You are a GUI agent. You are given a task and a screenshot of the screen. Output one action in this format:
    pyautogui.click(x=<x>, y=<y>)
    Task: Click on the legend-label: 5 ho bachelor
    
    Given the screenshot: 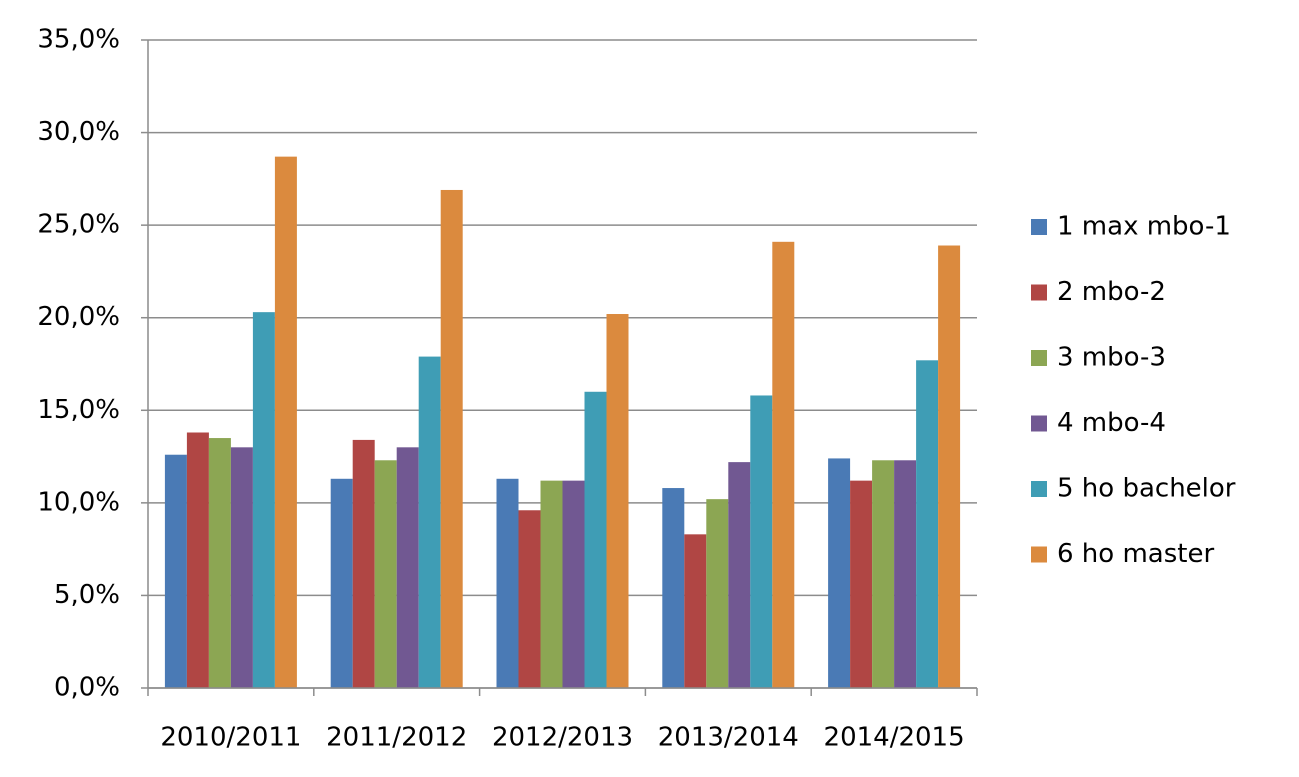 What is the action you would take?
    pyautogui.click(x=1146, y=489)
    